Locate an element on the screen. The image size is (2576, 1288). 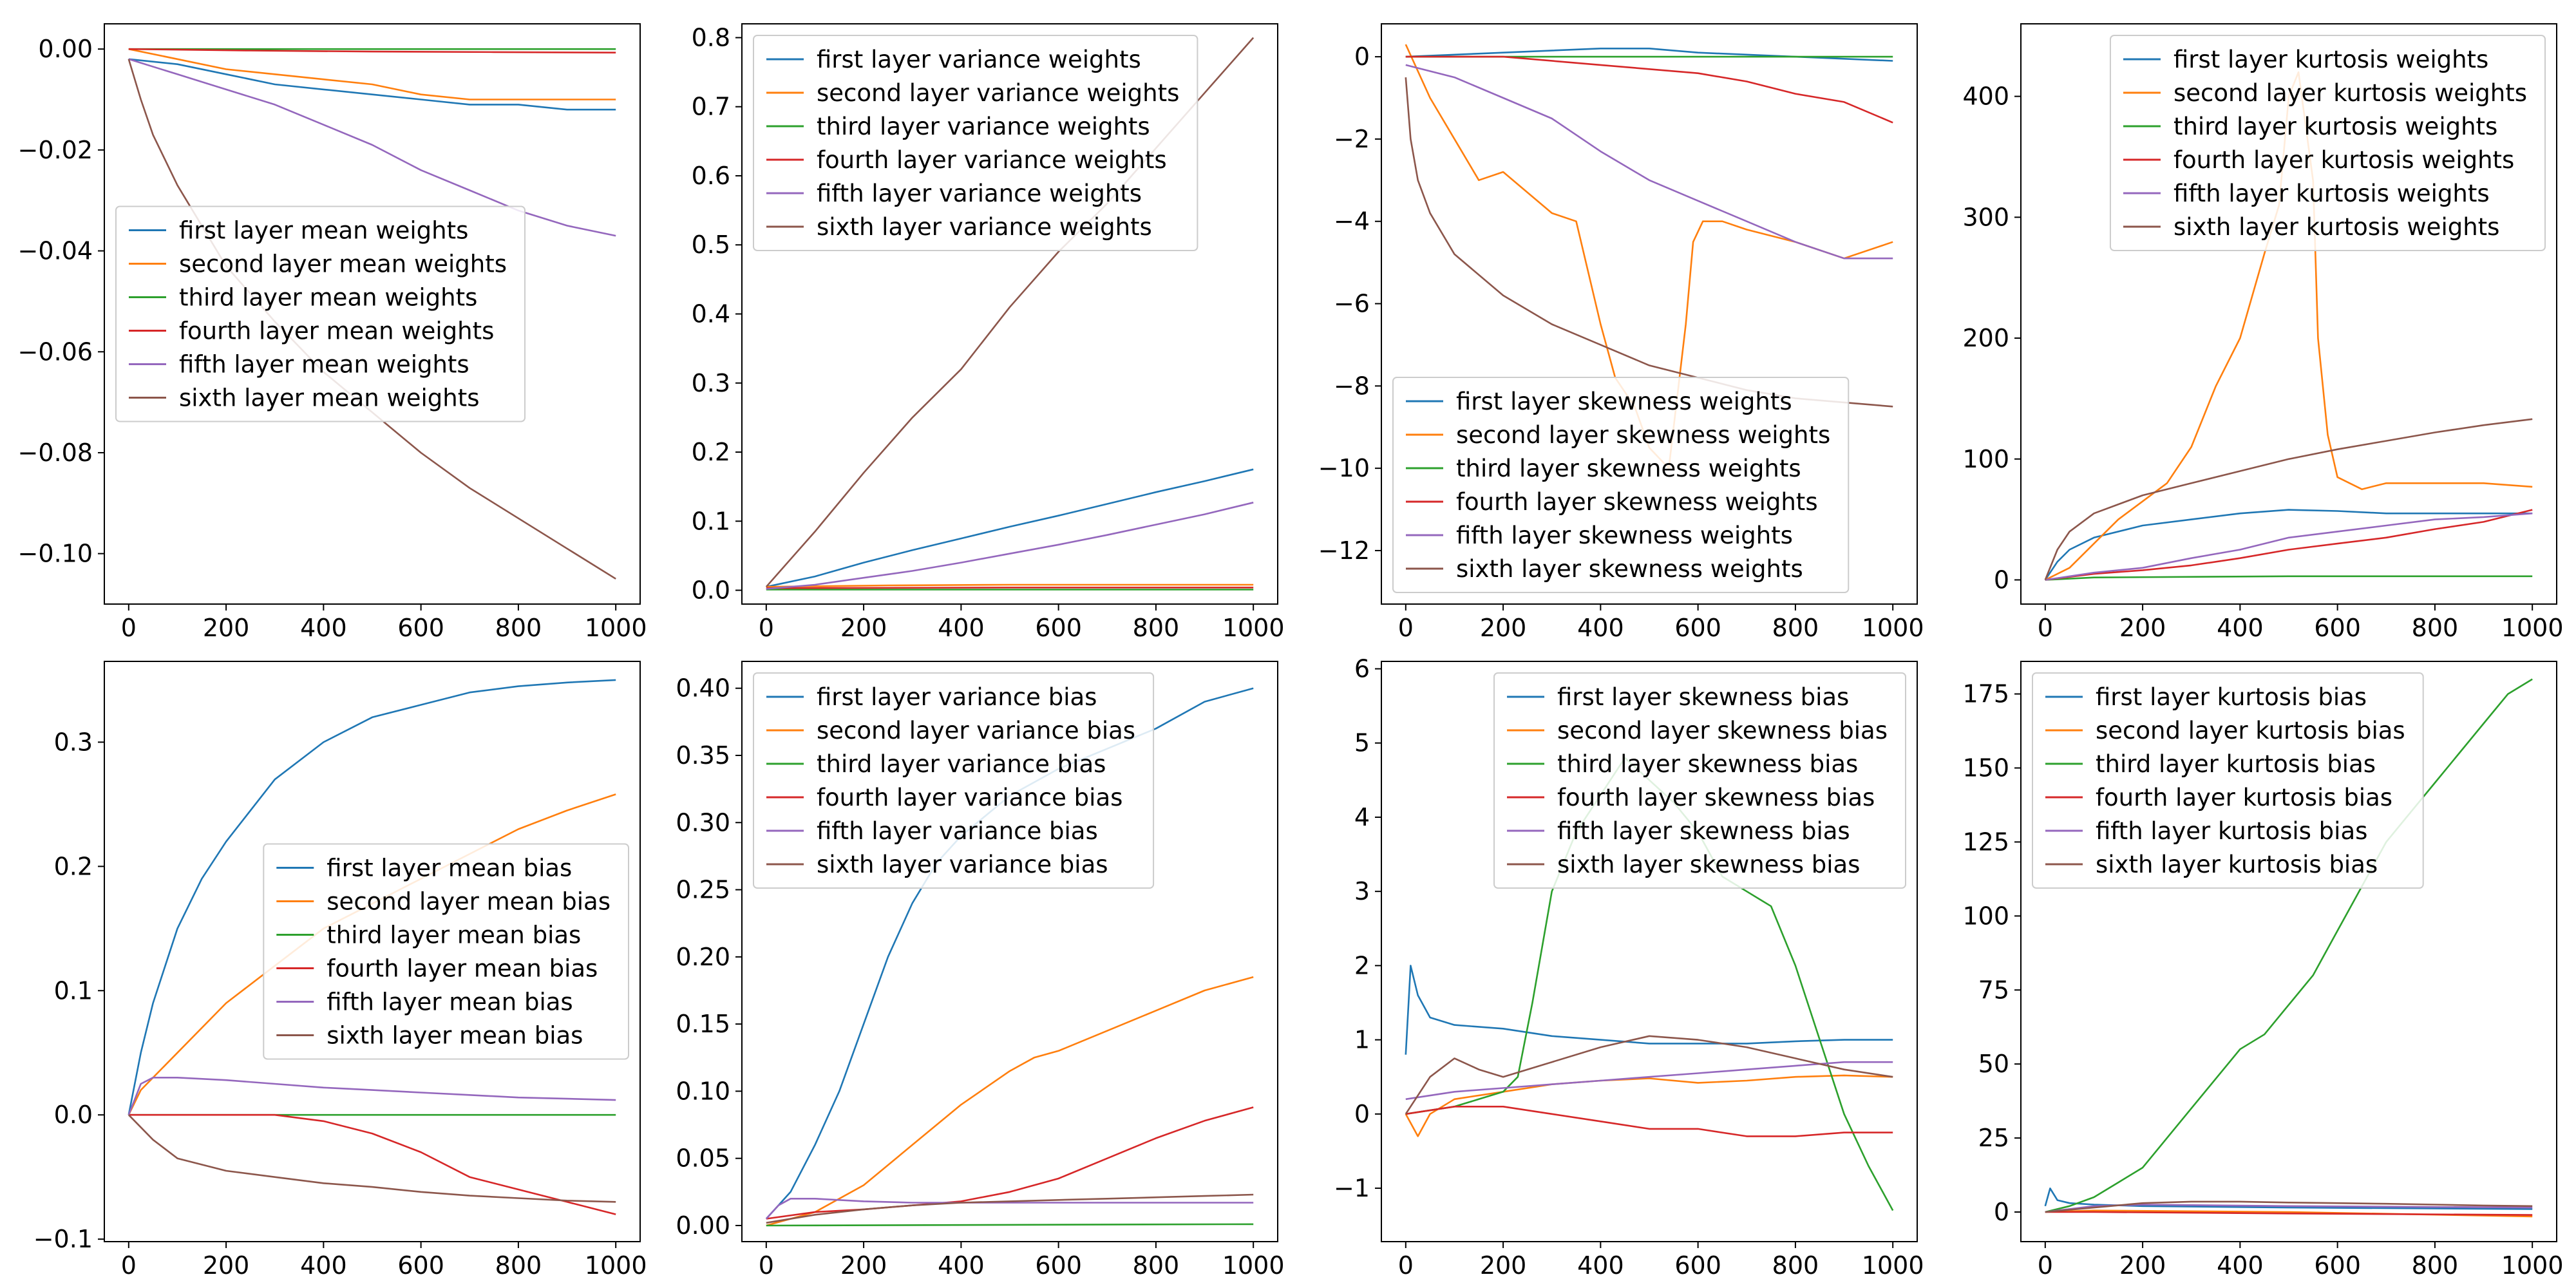
y-tick-label: −0.08 is located at coordinates (56, 453).